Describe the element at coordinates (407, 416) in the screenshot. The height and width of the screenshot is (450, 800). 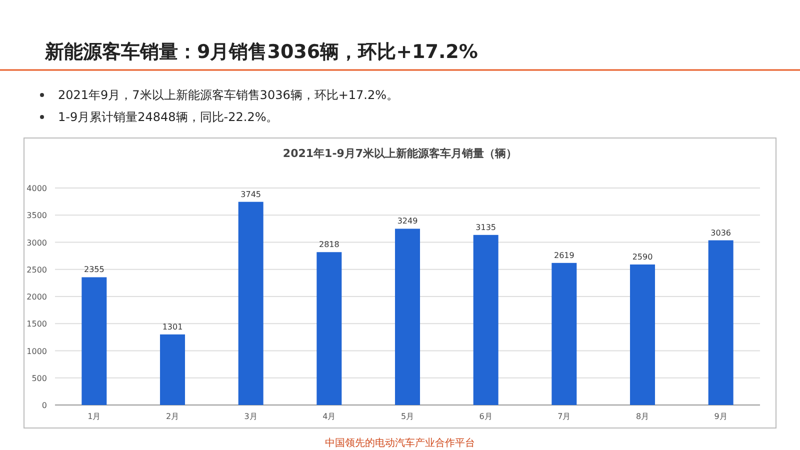
I see `x-tick-label: 5月` at that location.